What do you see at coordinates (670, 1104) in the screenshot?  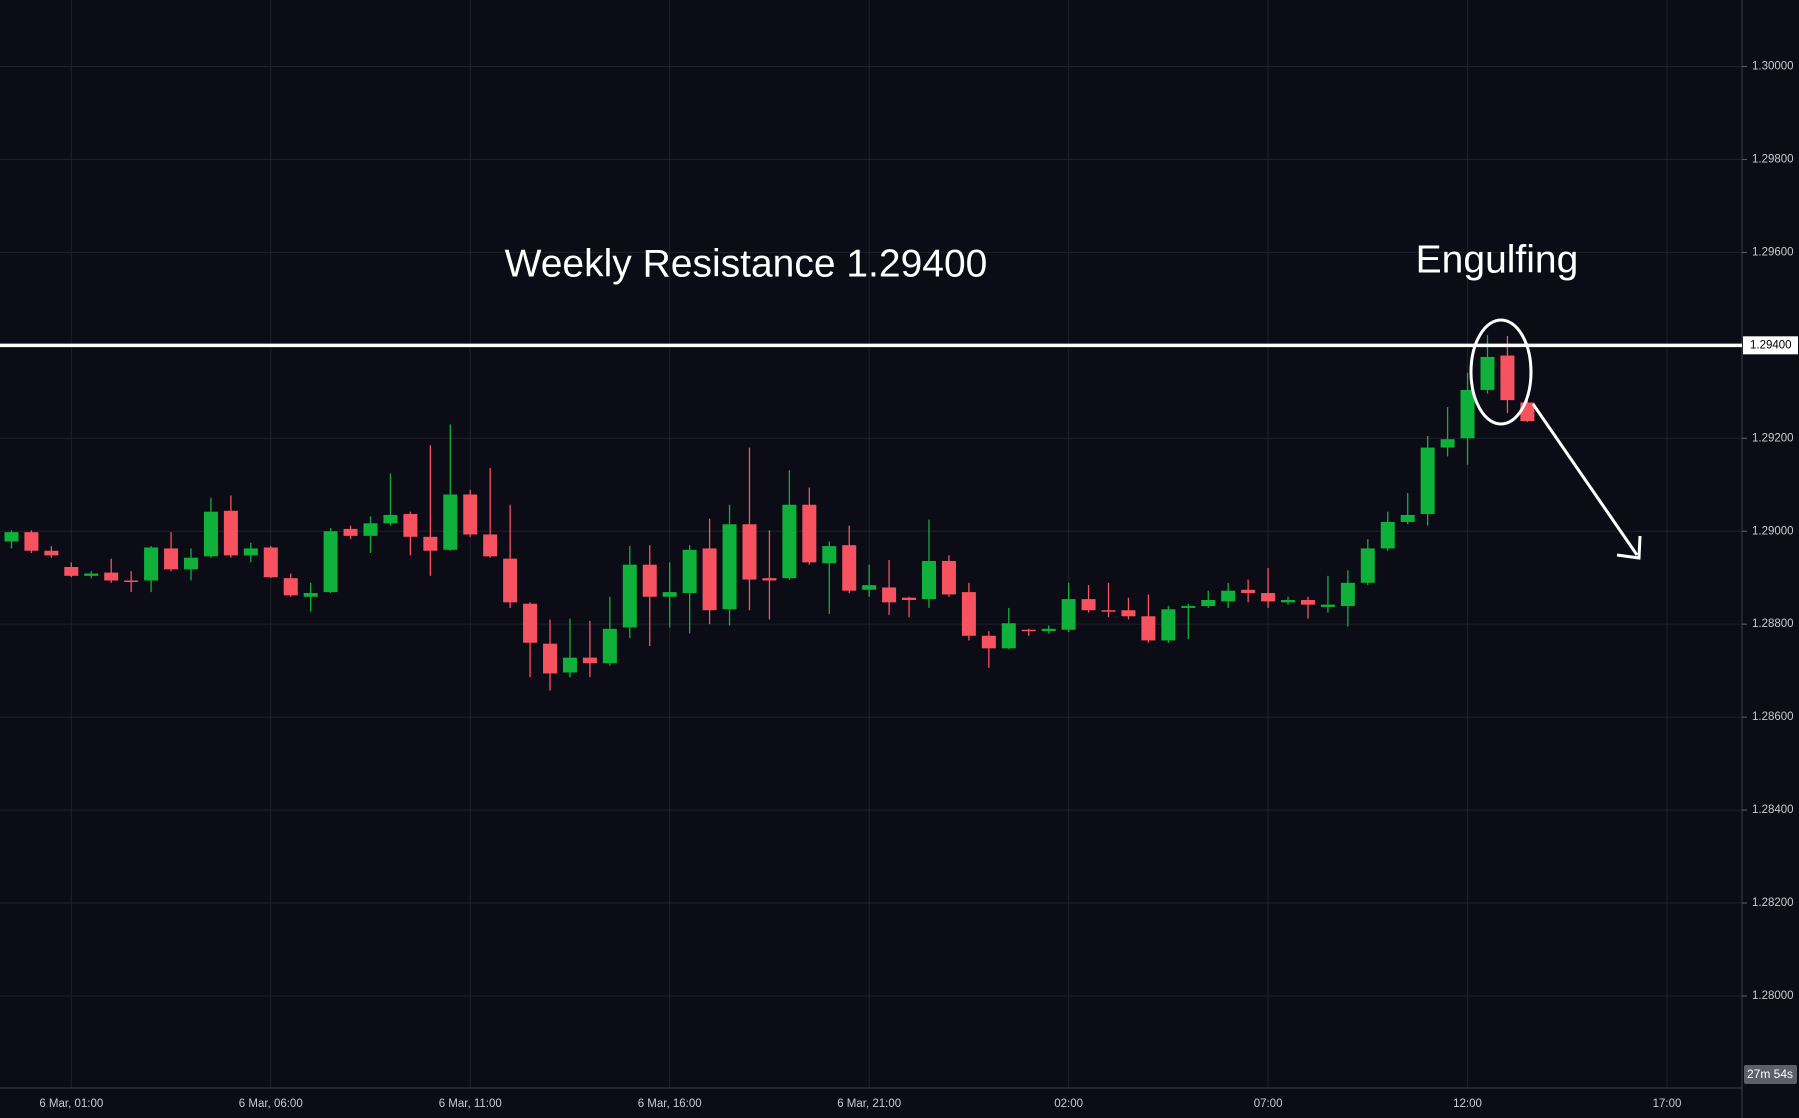 I see `x-tick-label: 6 Mar, 16:00` at bounding box center [670, 1104].